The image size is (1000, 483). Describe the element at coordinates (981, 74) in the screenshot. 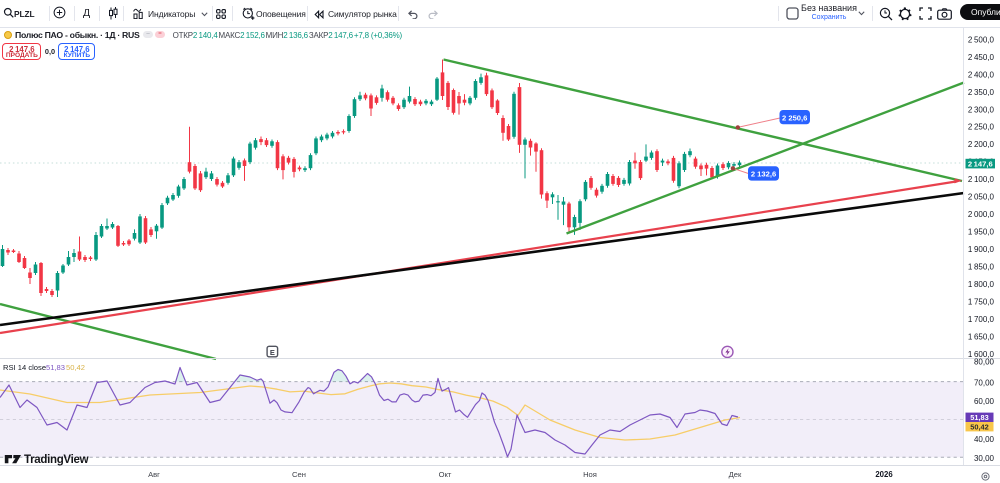

I see `svg-text: 2 400,0` at that location.